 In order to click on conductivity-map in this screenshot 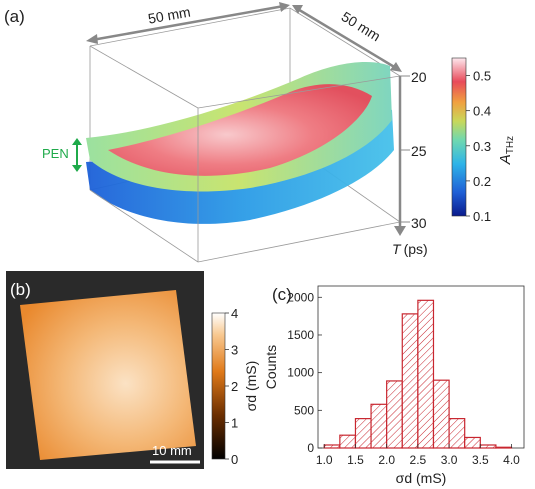, I will do `click(108, 375)`.